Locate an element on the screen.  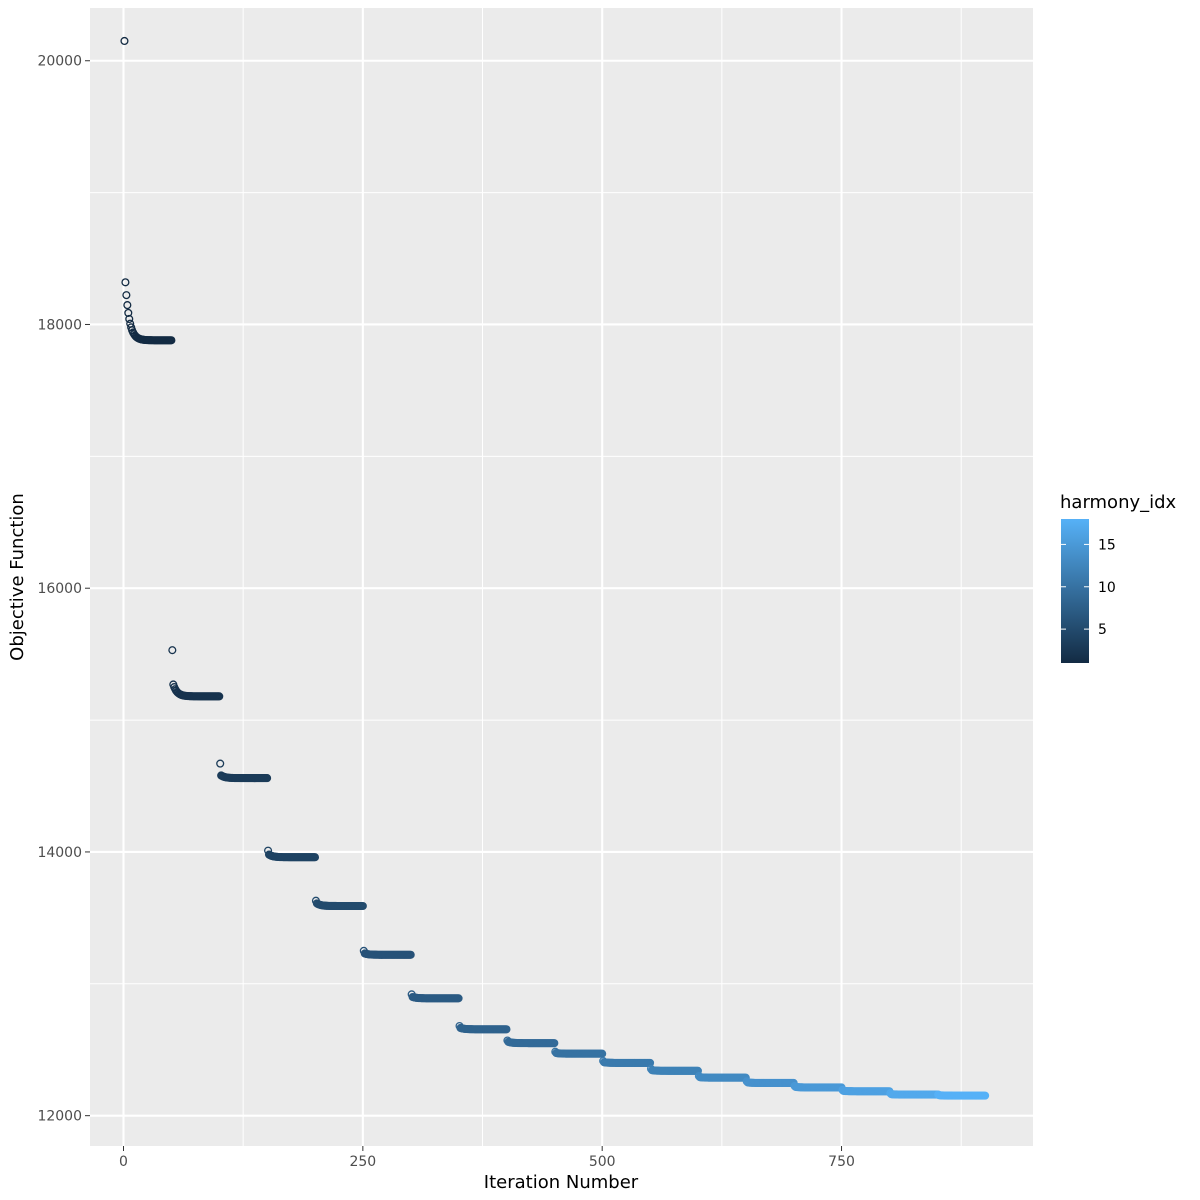
x-tick-label: 750 is located at coordinates (841, 1162).